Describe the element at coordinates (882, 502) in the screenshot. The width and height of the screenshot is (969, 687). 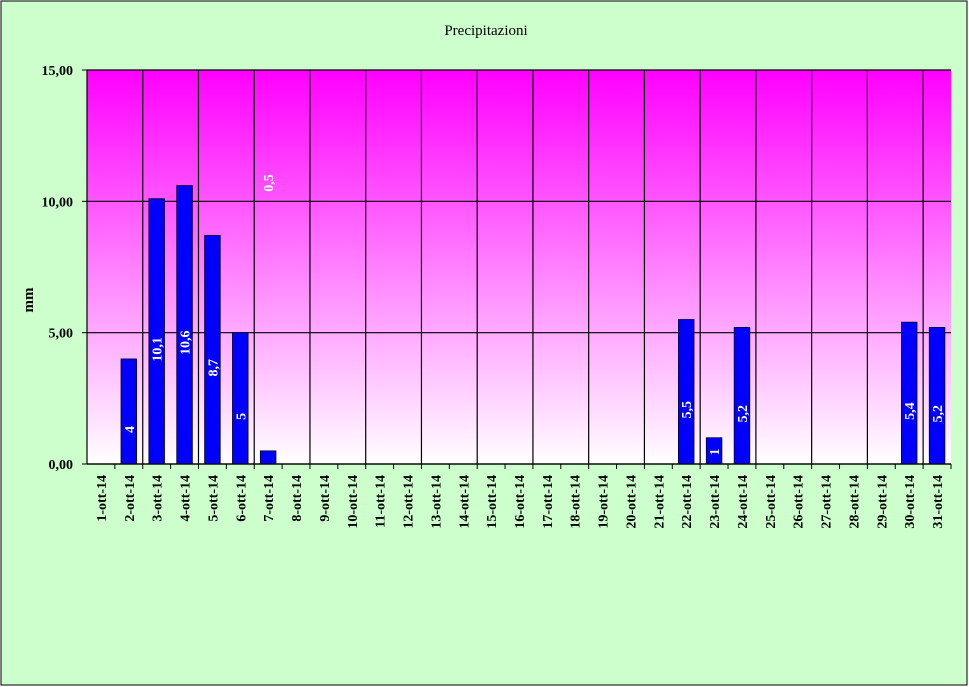
I see `x-tick-label: 29-ott-14` at that location.